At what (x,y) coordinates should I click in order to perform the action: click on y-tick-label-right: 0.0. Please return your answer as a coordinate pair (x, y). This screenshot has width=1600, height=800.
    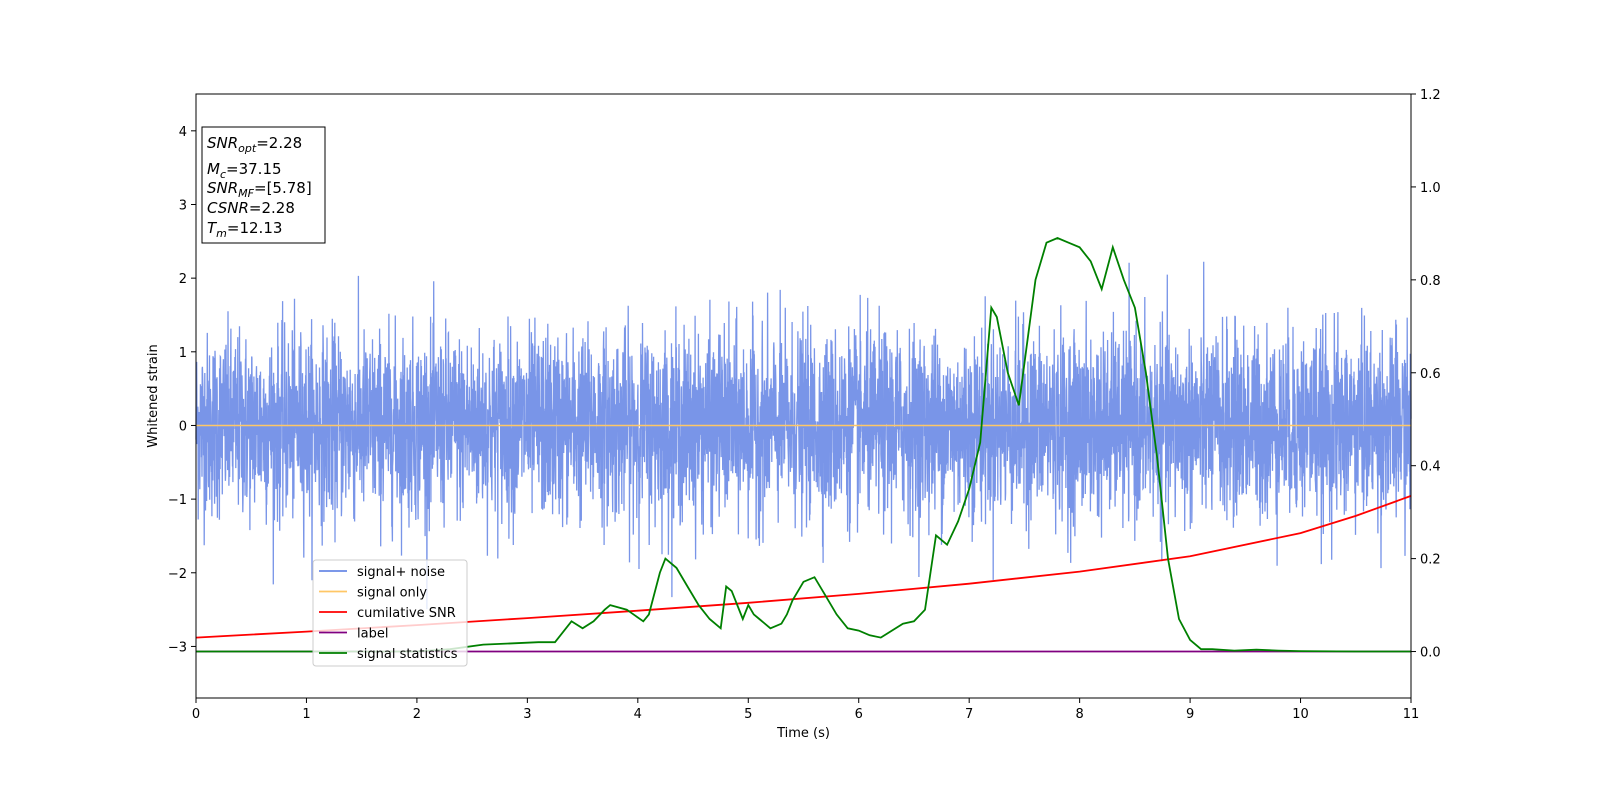
    Looking at the image, I should click on (1430, 653).